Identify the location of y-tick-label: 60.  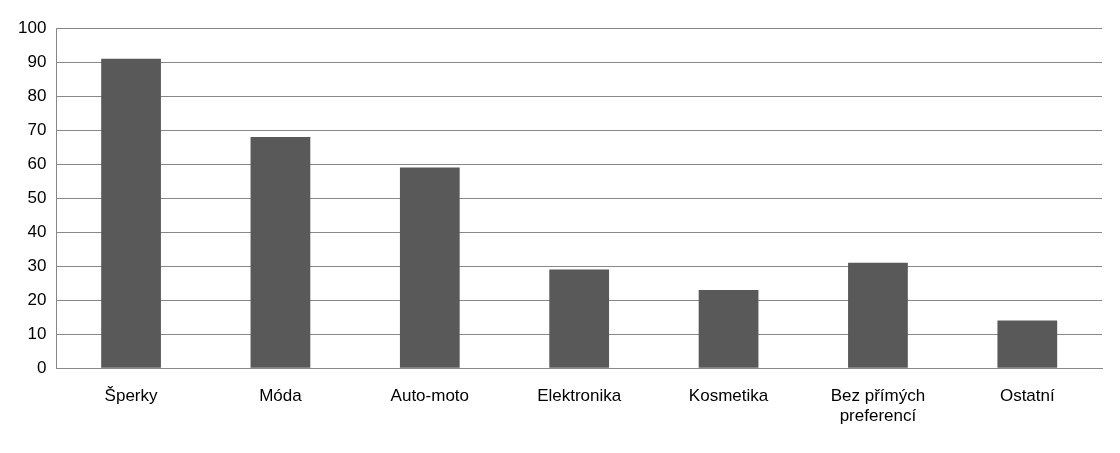
(37, 163).